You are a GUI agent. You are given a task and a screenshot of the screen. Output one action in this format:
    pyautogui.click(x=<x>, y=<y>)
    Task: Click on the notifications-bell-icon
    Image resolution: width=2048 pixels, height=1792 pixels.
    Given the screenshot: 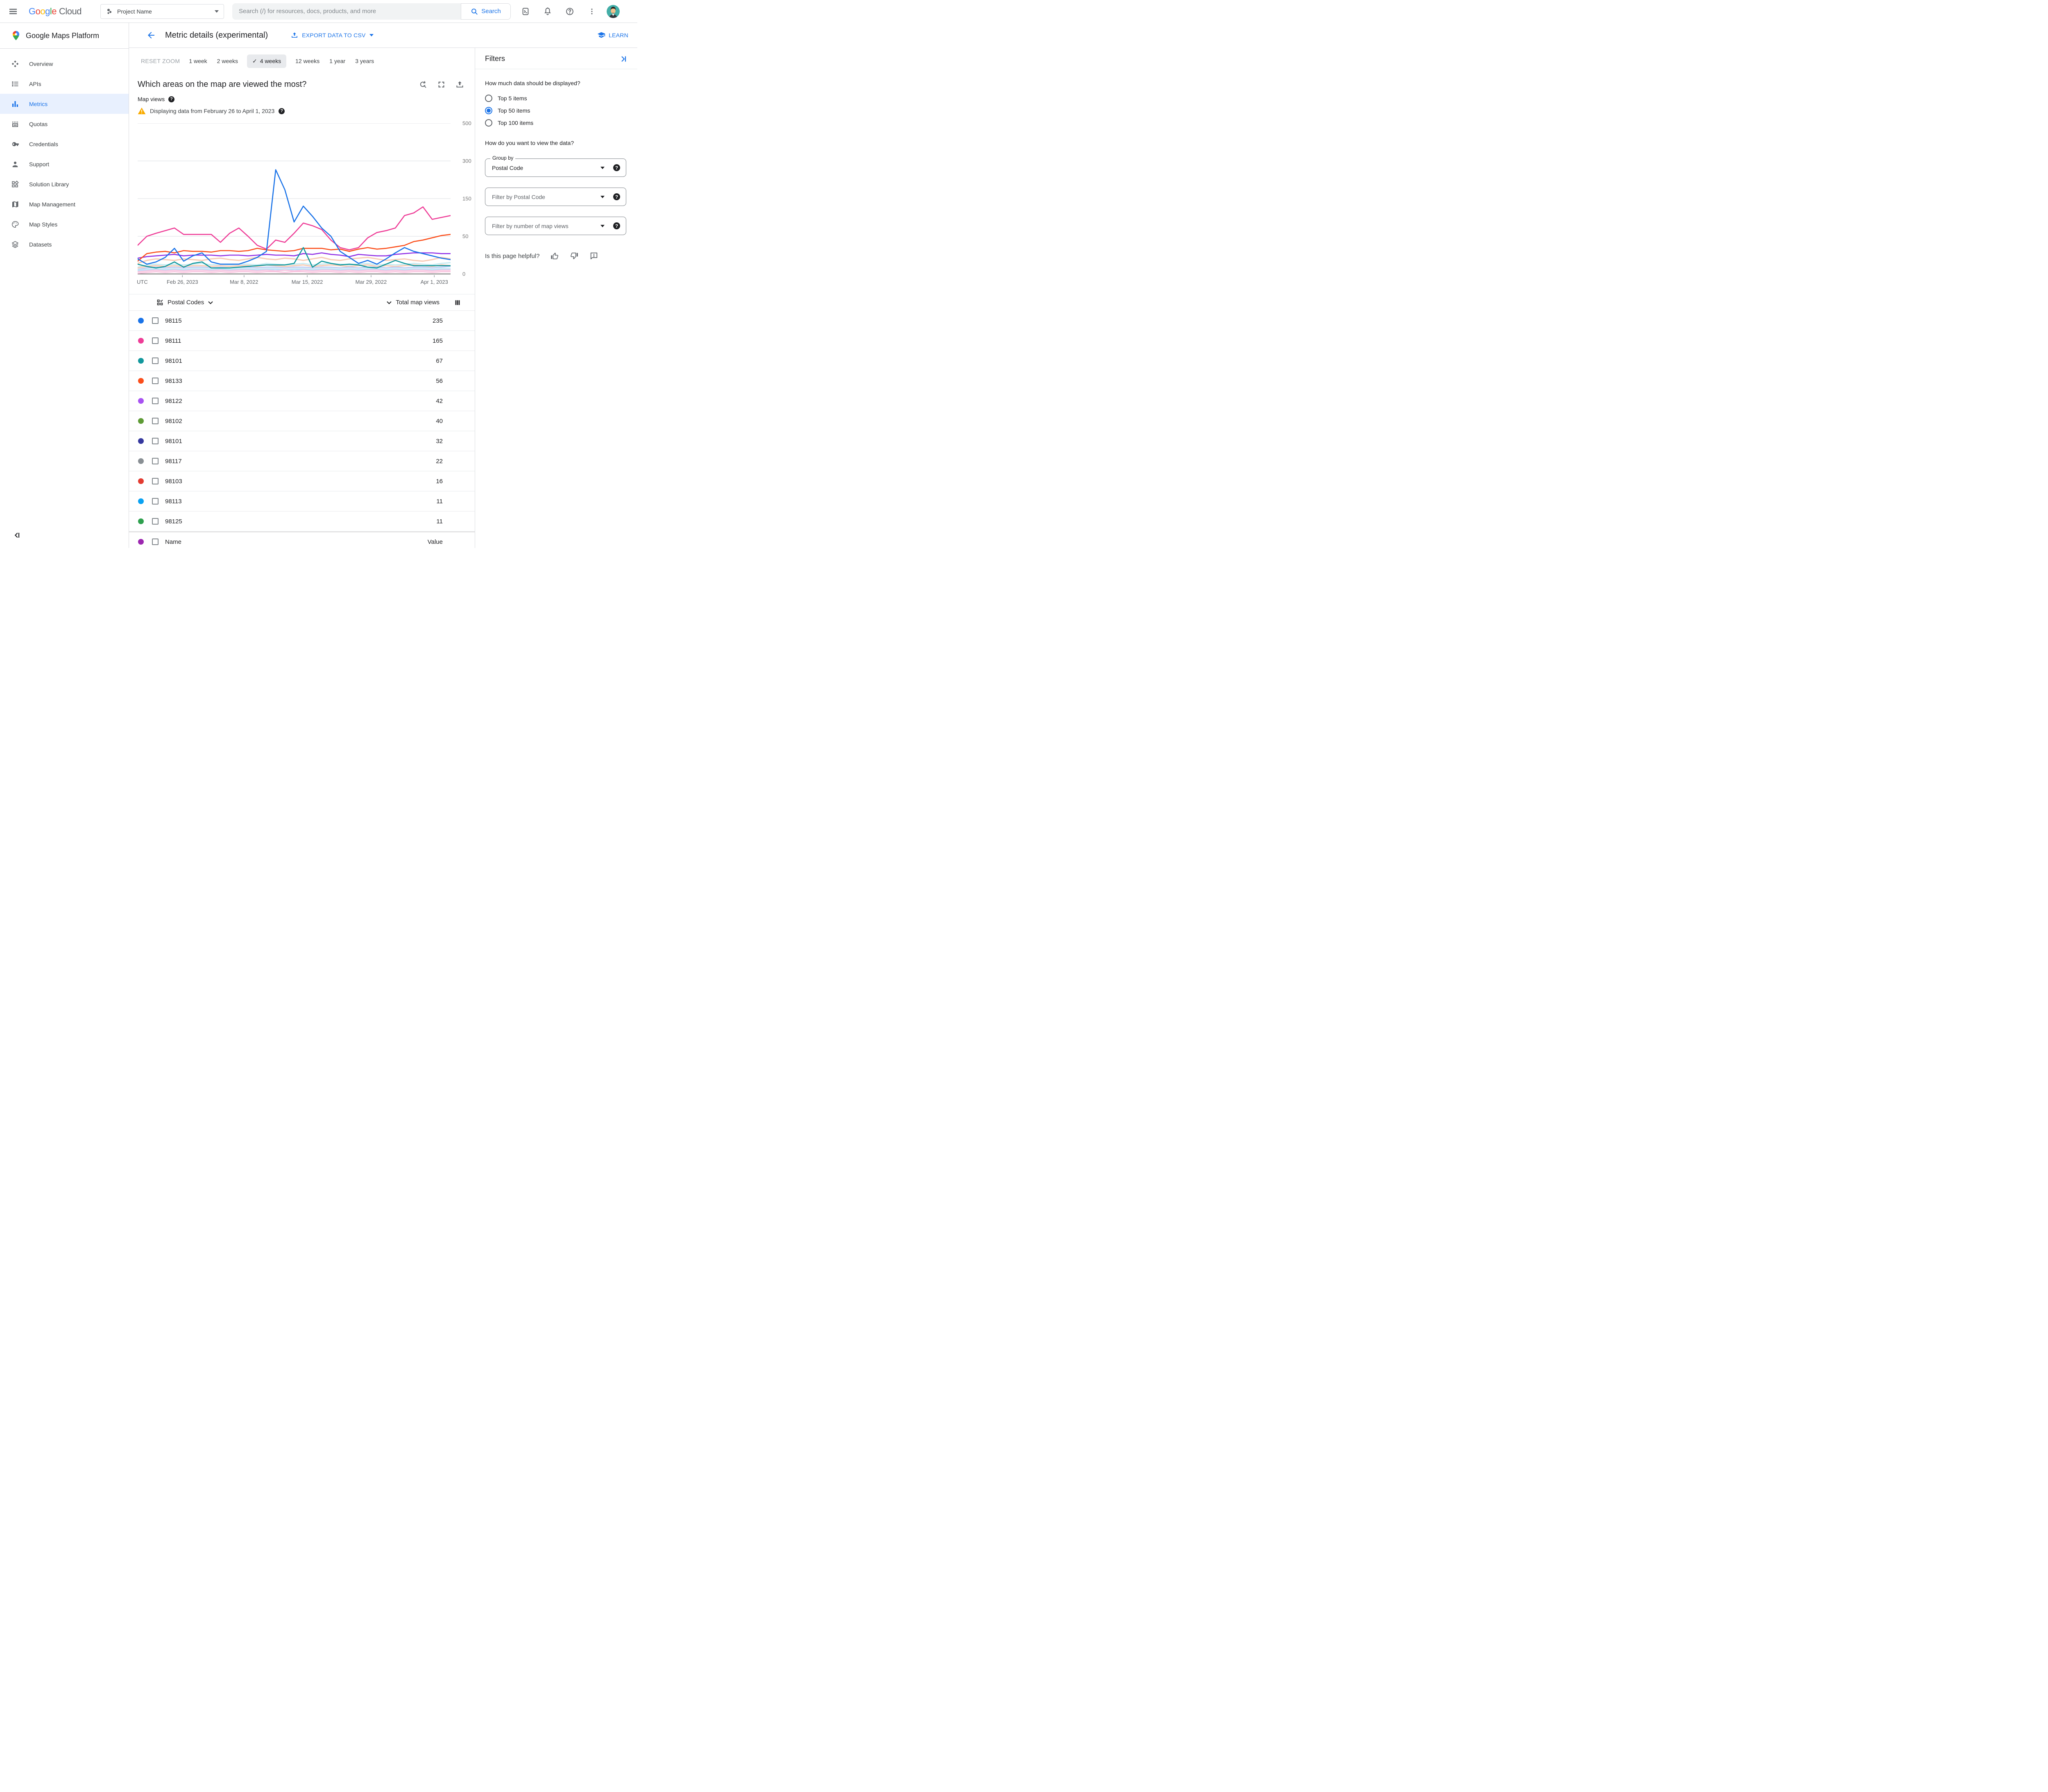 What is the action you would take?
    pyautogui.click(x=547, y=11)
    